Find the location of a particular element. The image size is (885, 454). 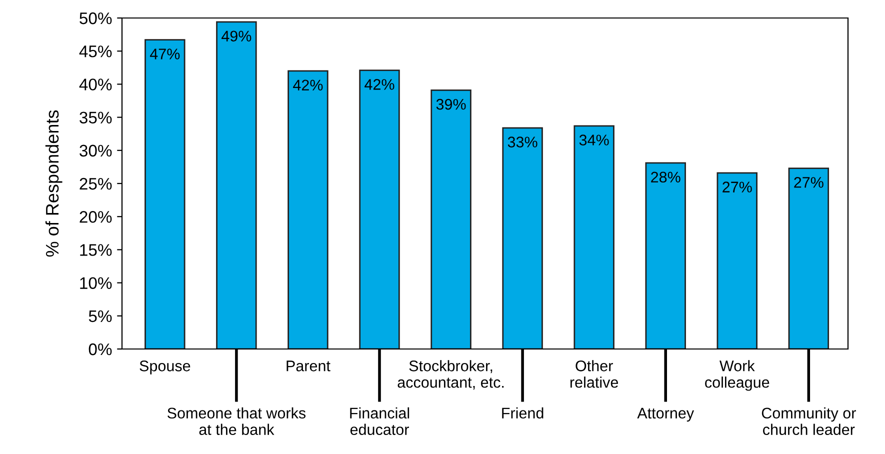

data-label: 34% is located at coordinates (594, 140).